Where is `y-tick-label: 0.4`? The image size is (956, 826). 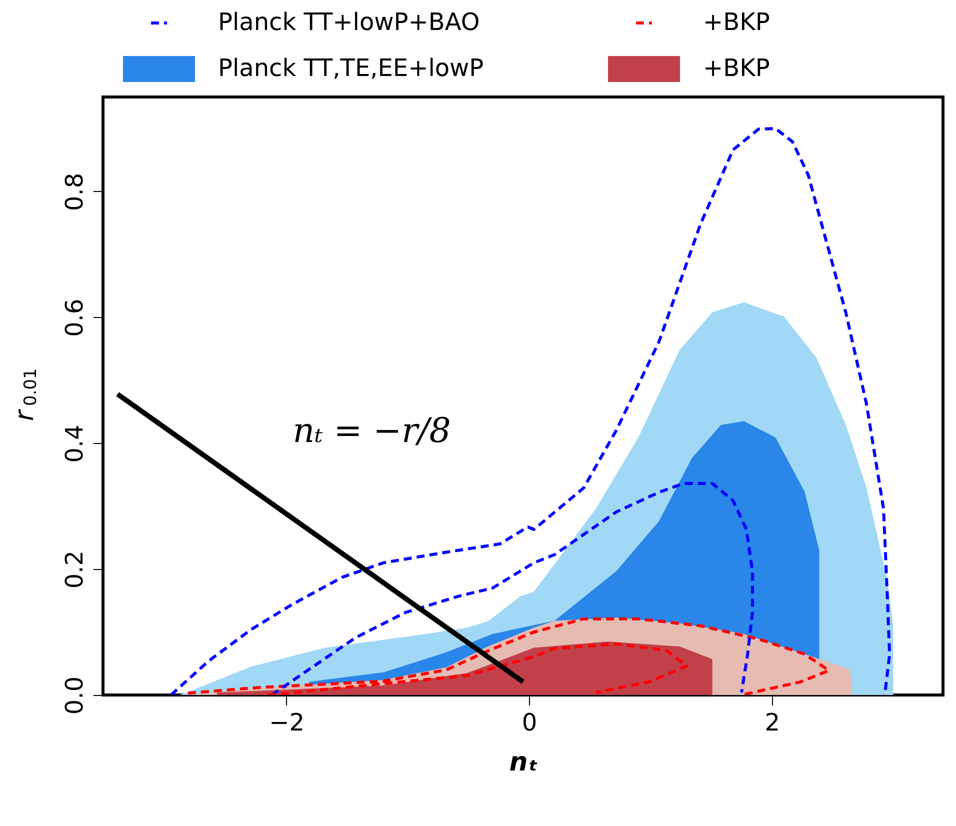
y-tick-label: 0.4 is located at coordinates (74, 443).